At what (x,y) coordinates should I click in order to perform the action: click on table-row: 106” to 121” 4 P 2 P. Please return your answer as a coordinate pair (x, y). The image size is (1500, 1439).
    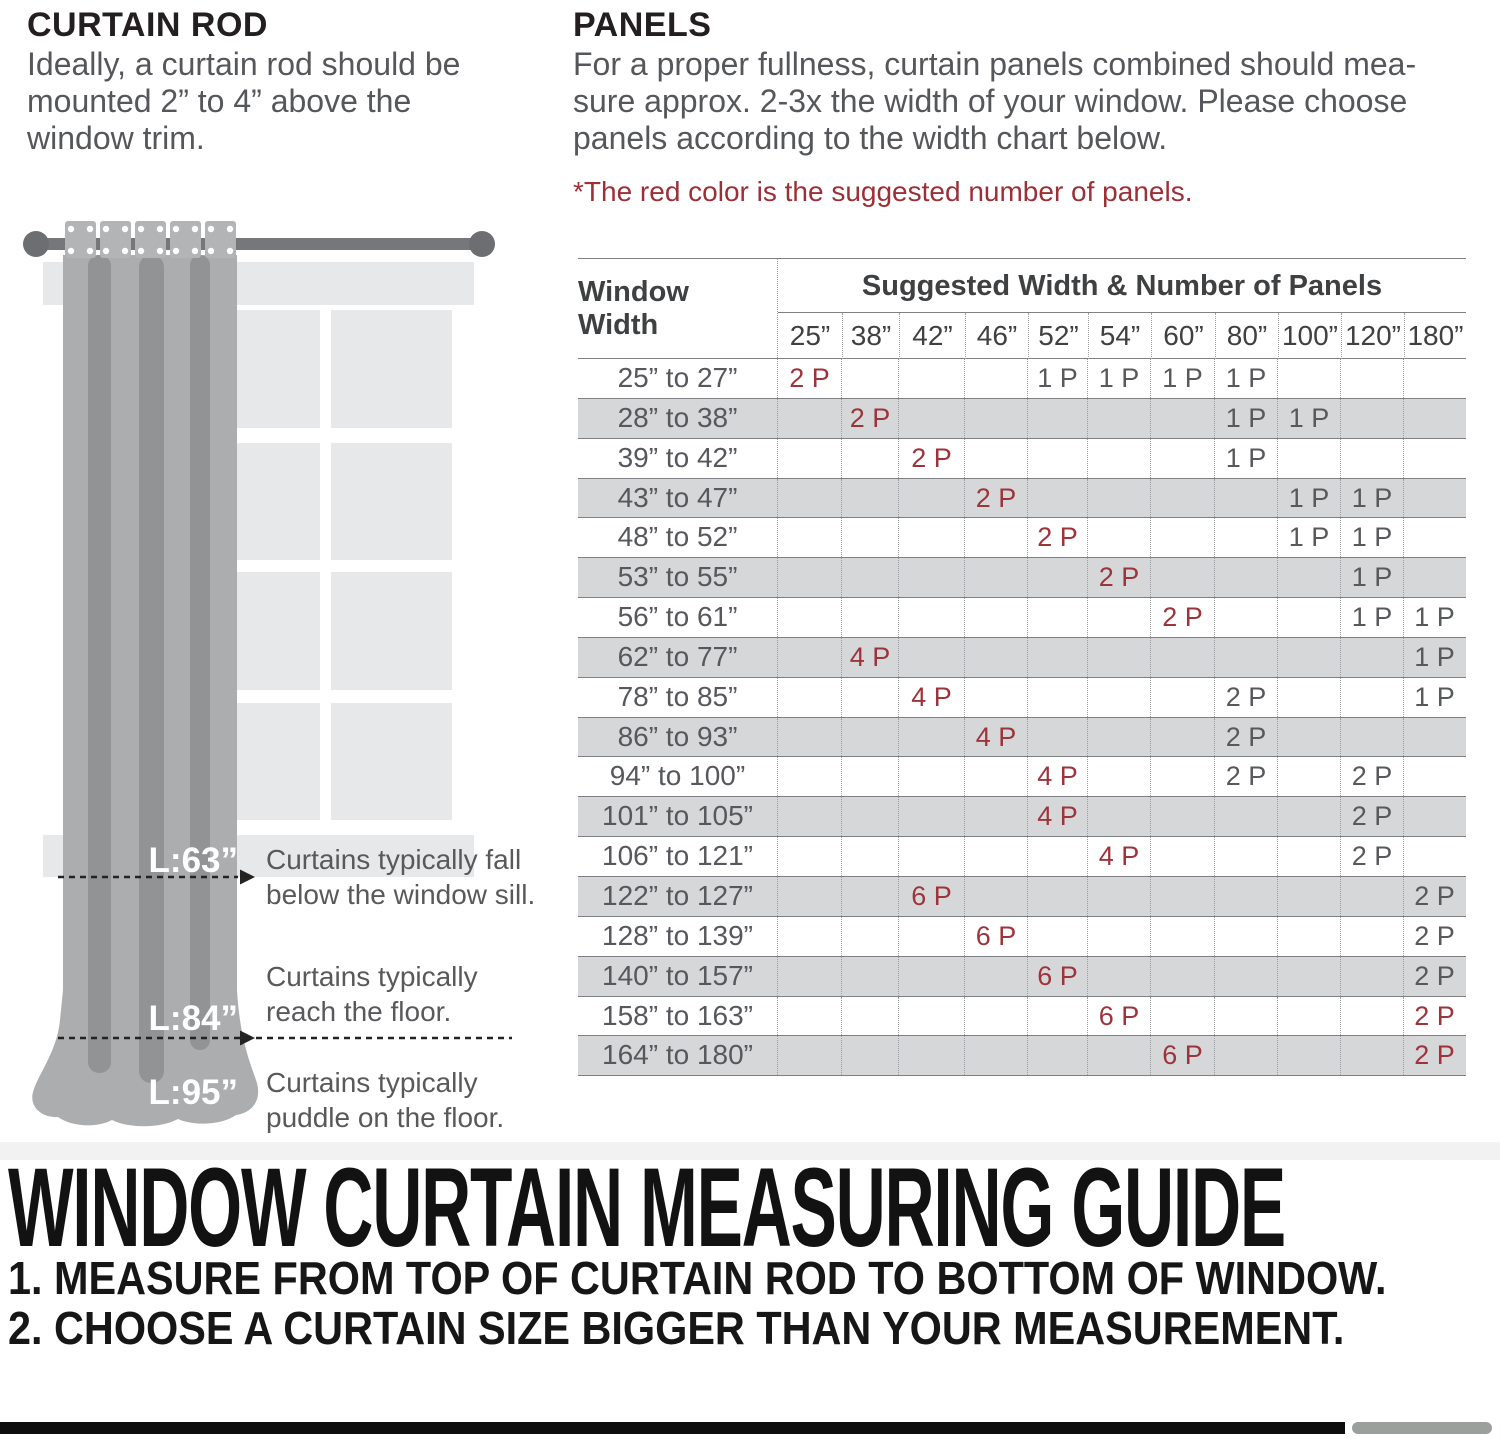
    Looking at the image, I should click on (1022, 857).